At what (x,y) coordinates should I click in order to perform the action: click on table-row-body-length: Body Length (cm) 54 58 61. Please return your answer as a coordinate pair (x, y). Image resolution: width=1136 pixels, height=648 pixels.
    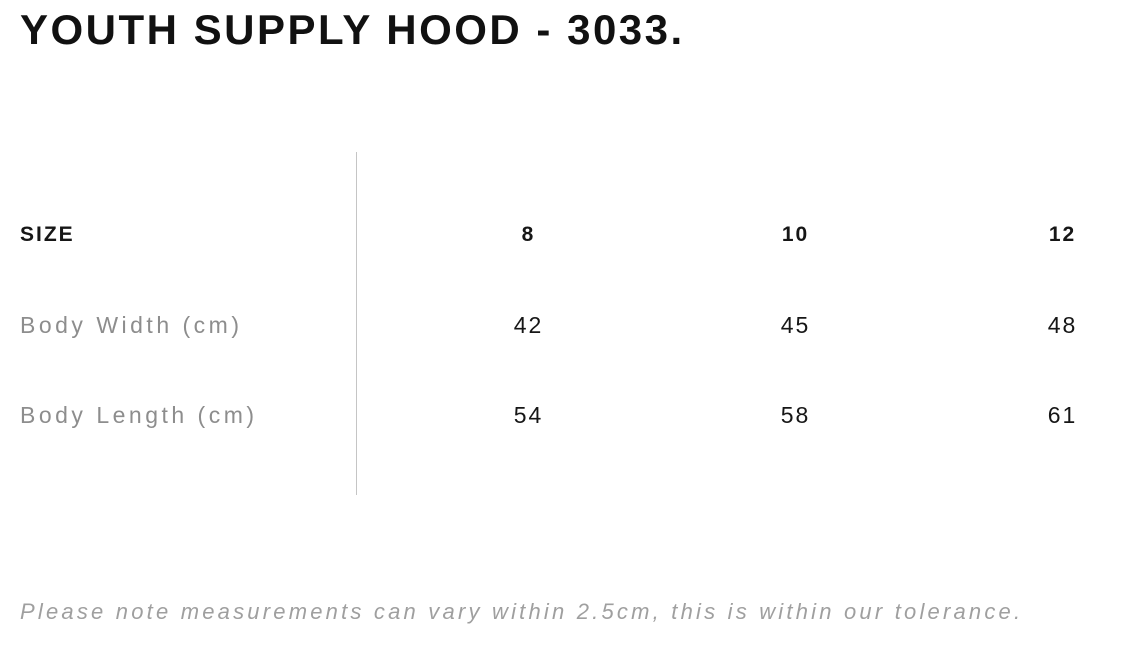
    Looking at the image, I should click on (568, 415).